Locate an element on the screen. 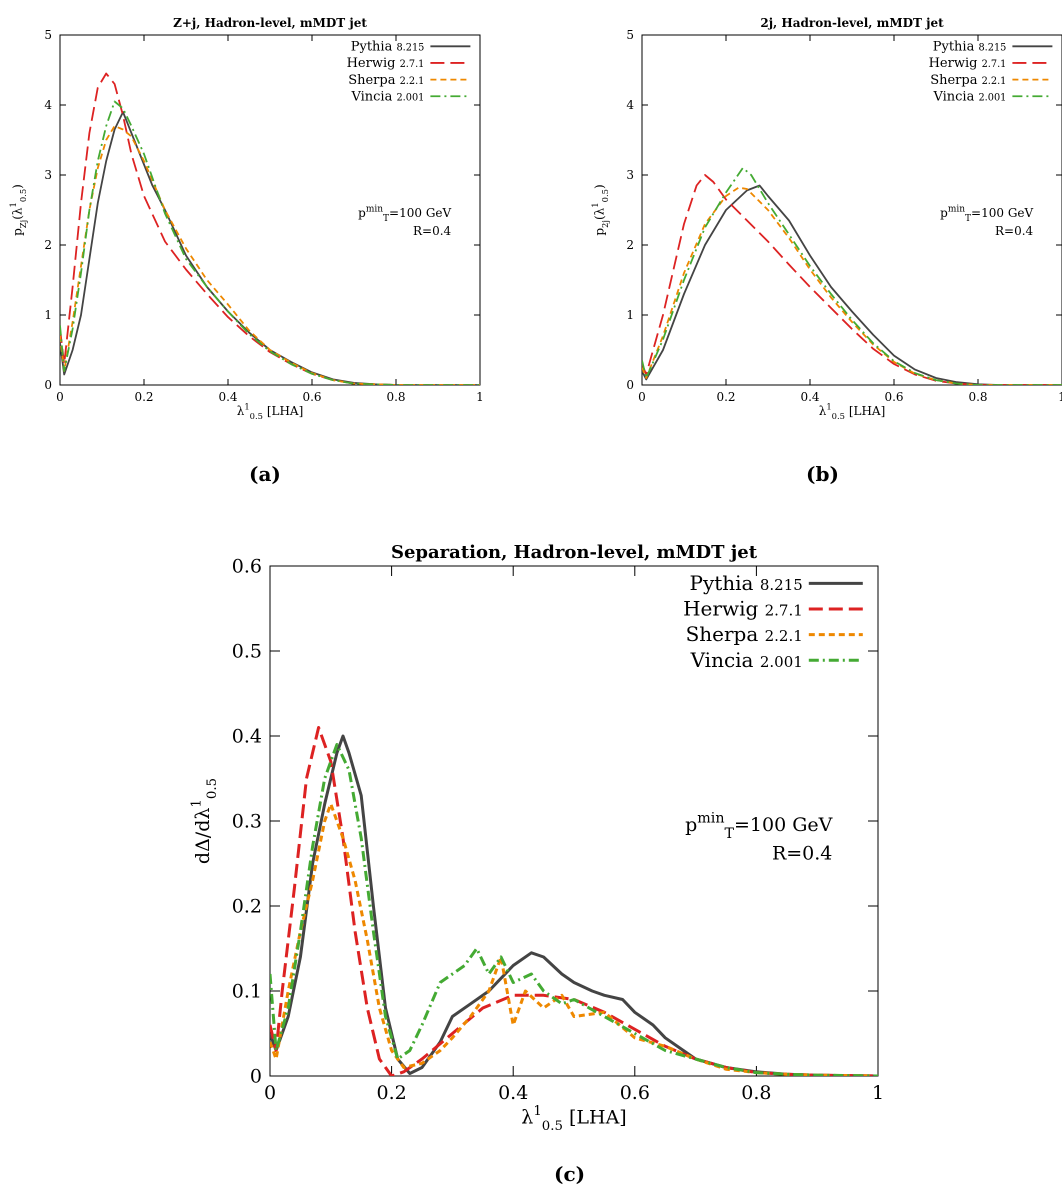 The image size is (1062, 1200). chart-title: Z+j, Hadron-level, mMDT jet is located at coordinates (270, 23).